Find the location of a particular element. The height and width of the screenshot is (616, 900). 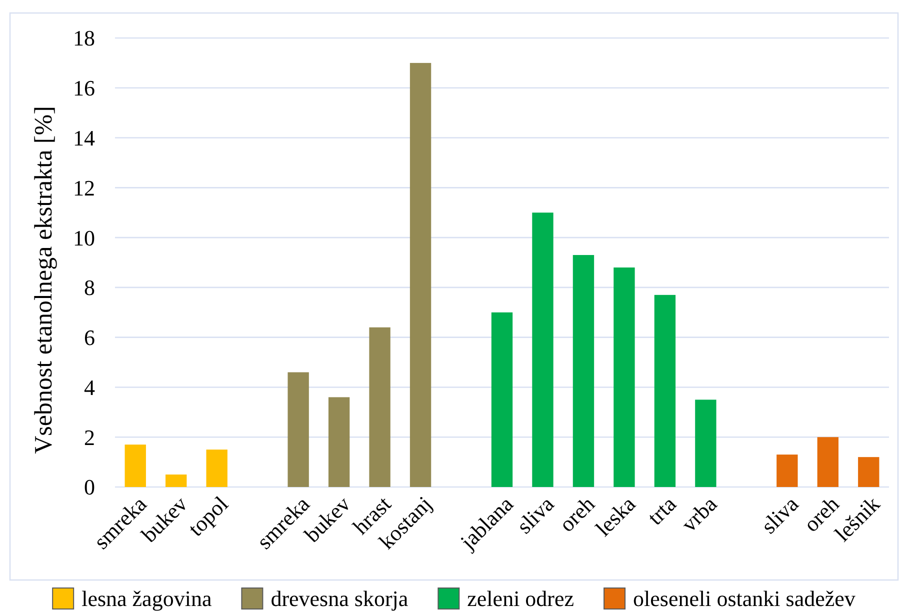

y-axis-title: Vsebnost etanolnega ekstrakta [%] is located at coordinates (44, 280).